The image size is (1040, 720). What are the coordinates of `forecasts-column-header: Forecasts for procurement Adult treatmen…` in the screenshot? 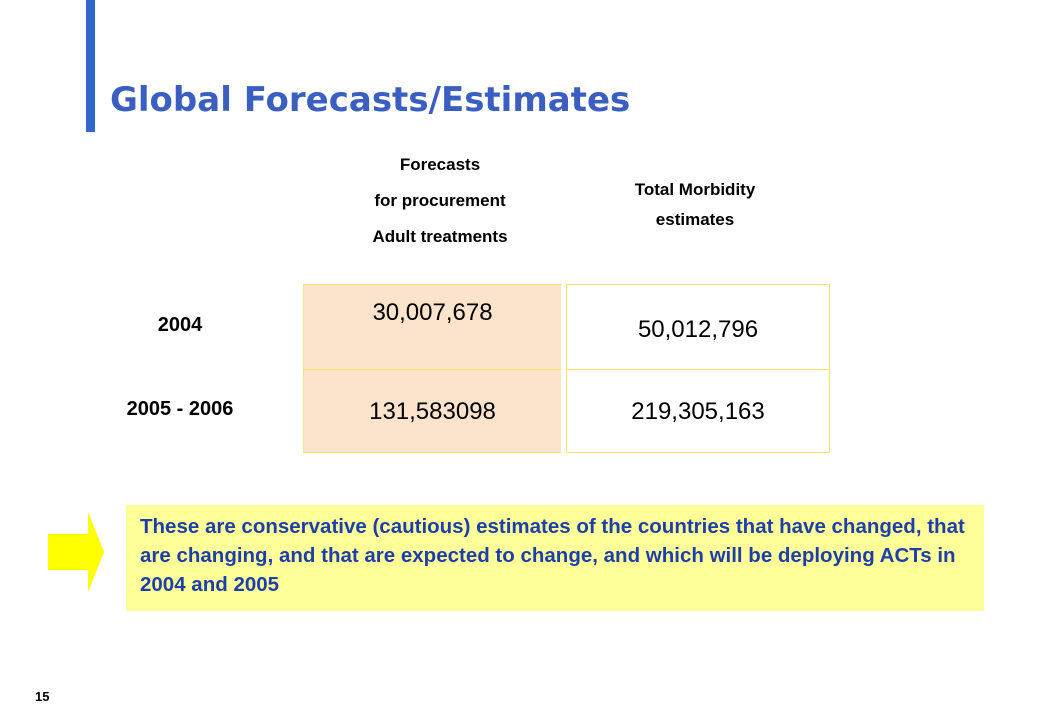 It's located at (440, 201).